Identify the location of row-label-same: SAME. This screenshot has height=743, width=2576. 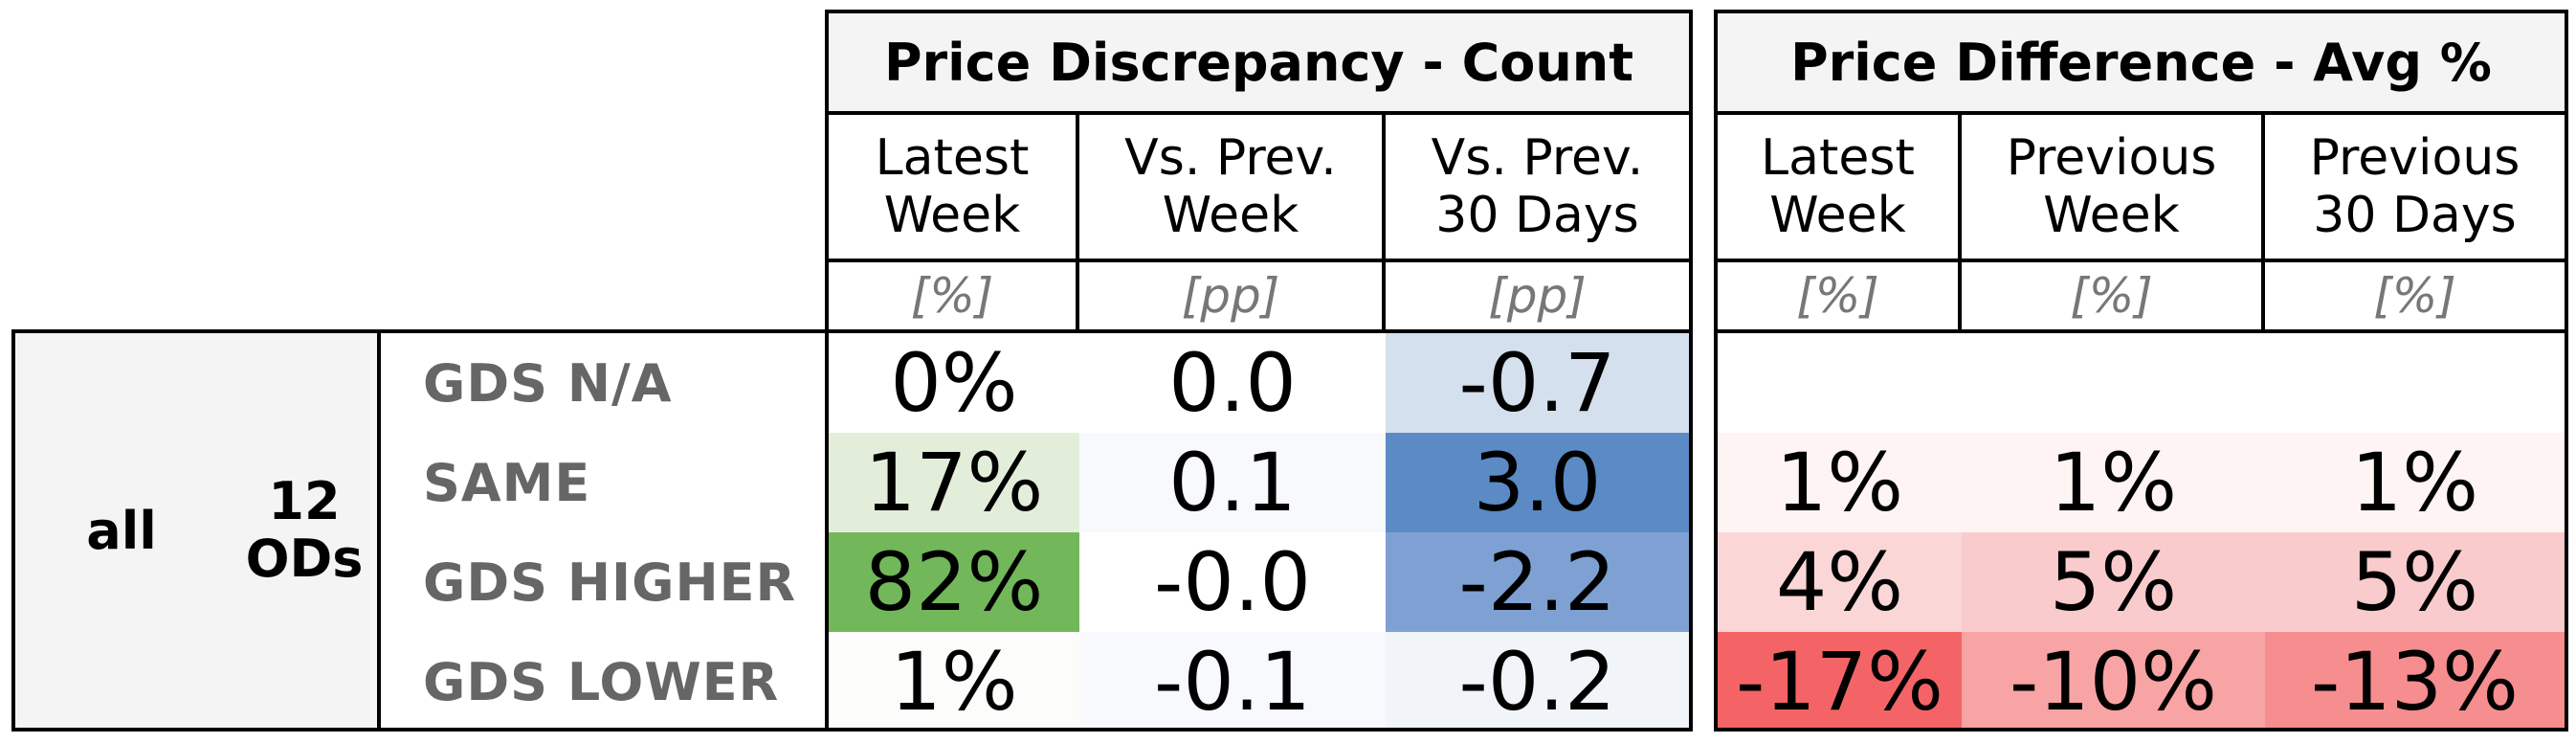
(507, 483).